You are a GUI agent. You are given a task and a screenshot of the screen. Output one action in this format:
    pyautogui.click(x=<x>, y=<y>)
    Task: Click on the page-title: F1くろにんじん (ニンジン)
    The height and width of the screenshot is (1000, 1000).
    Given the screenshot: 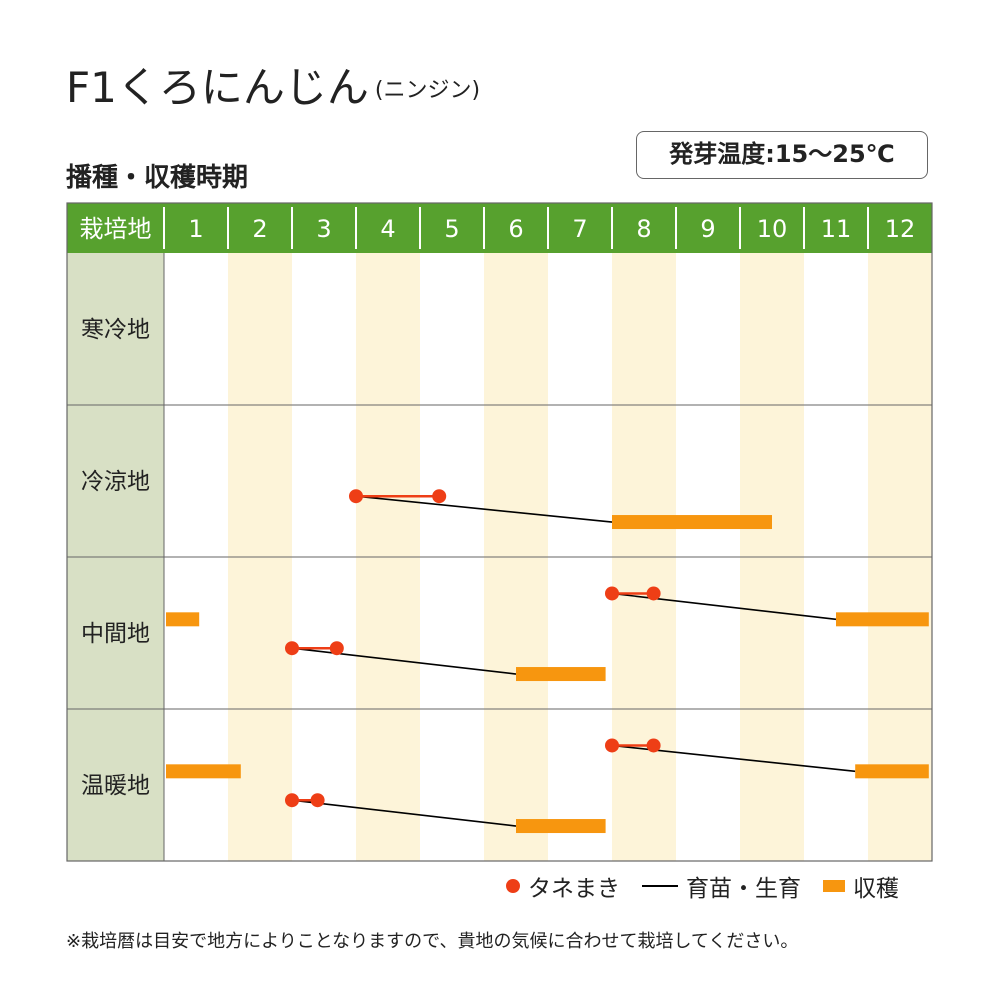 What is the action you would take?
    pyautogui.click(x=273, y=89)
    